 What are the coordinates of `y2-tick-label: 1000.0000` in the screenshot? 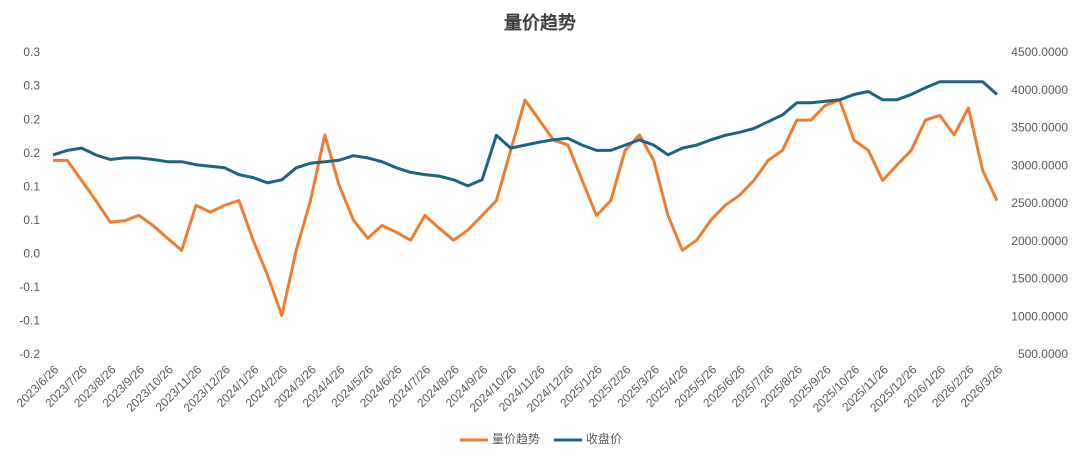 It's located at (1039, 316).